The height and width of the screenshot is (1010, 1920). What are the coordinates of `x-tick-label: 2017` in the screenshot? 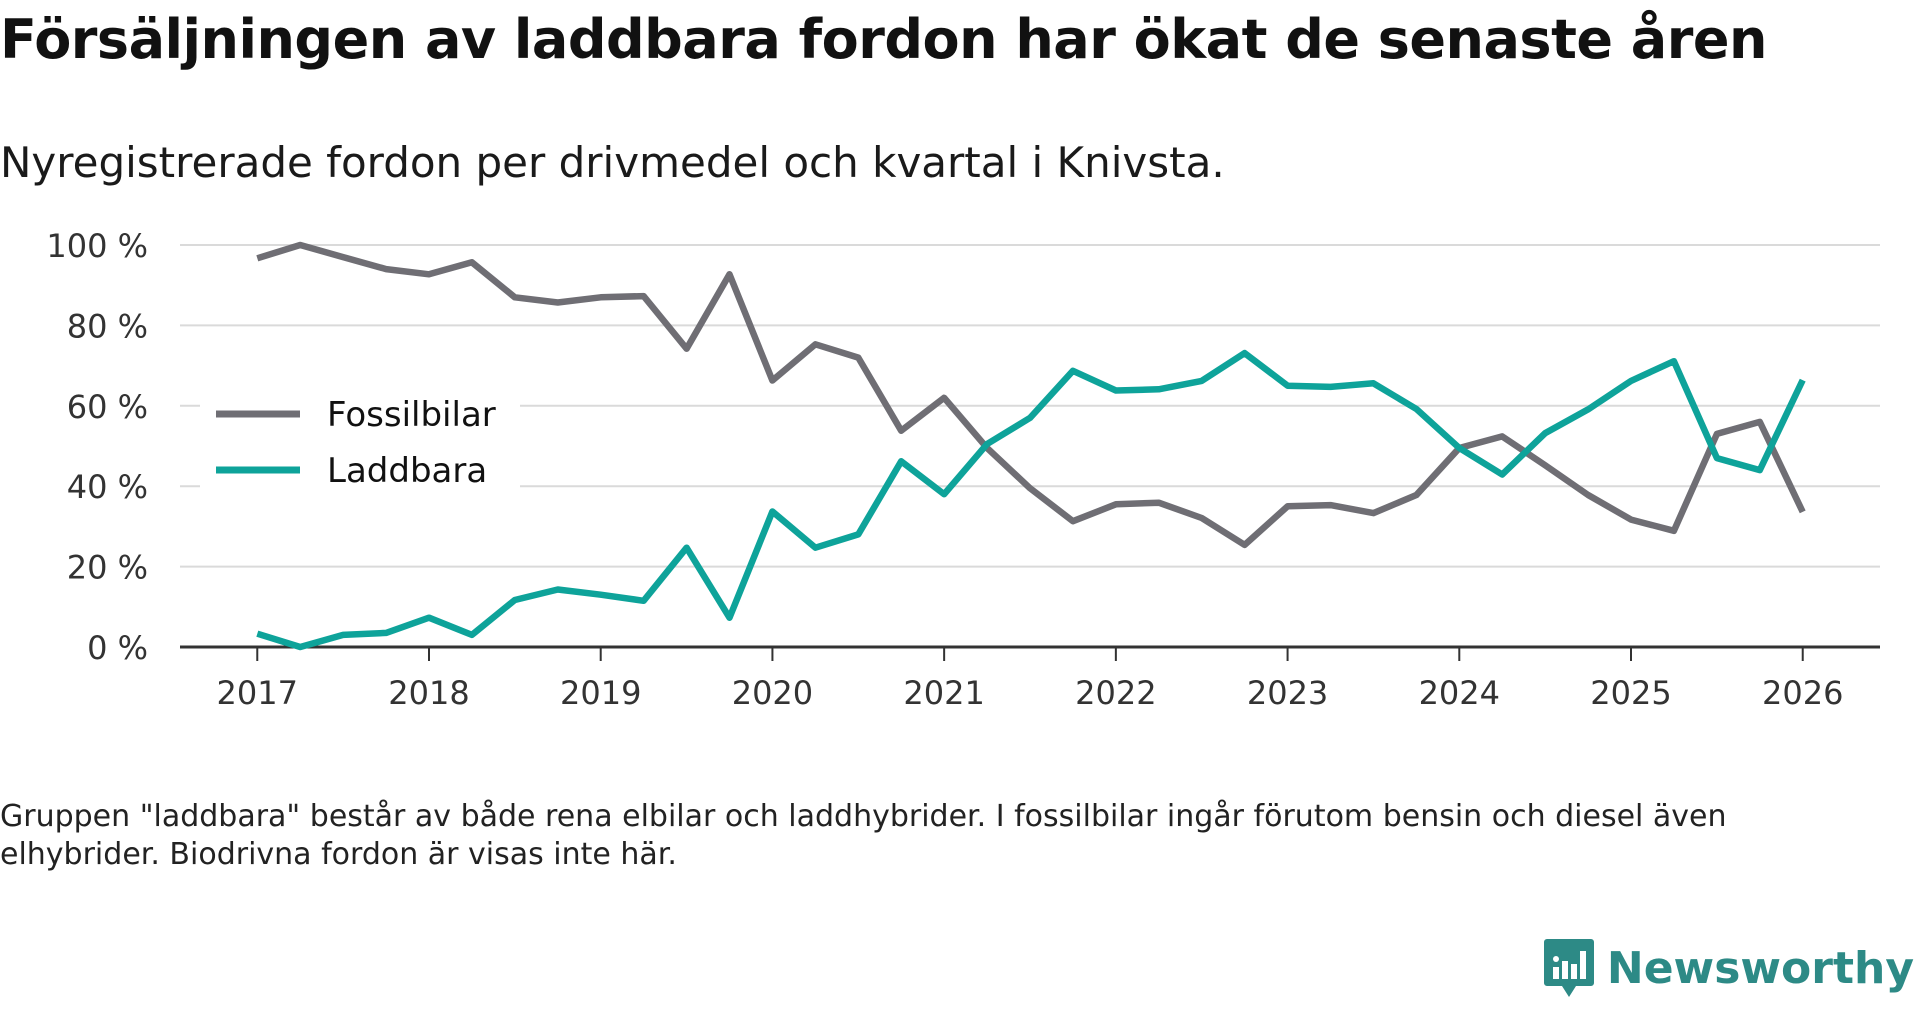 It's located at (257, 693).